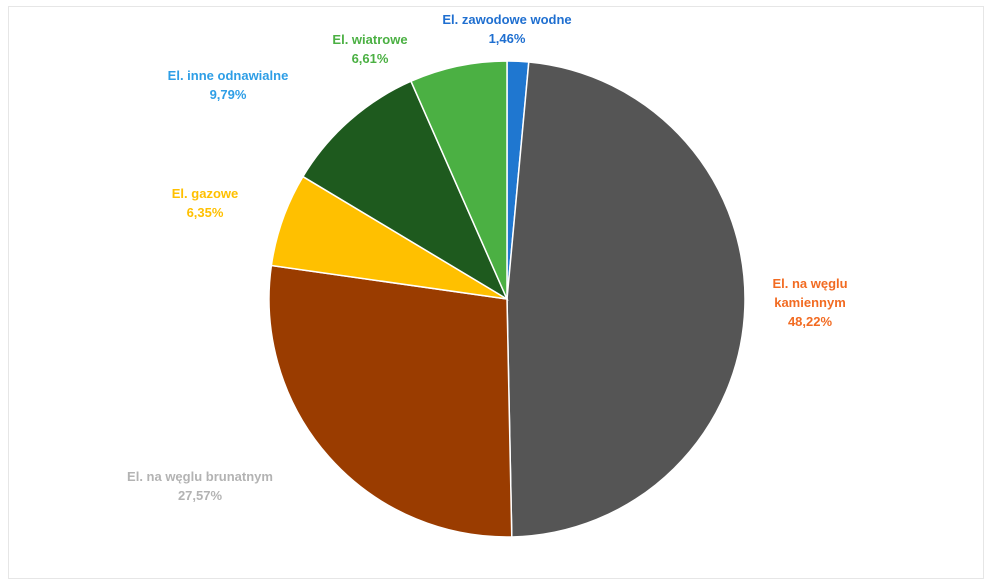  I want to click on slice-label: El. inne odnawialne 9,79%, so click(228, 85).